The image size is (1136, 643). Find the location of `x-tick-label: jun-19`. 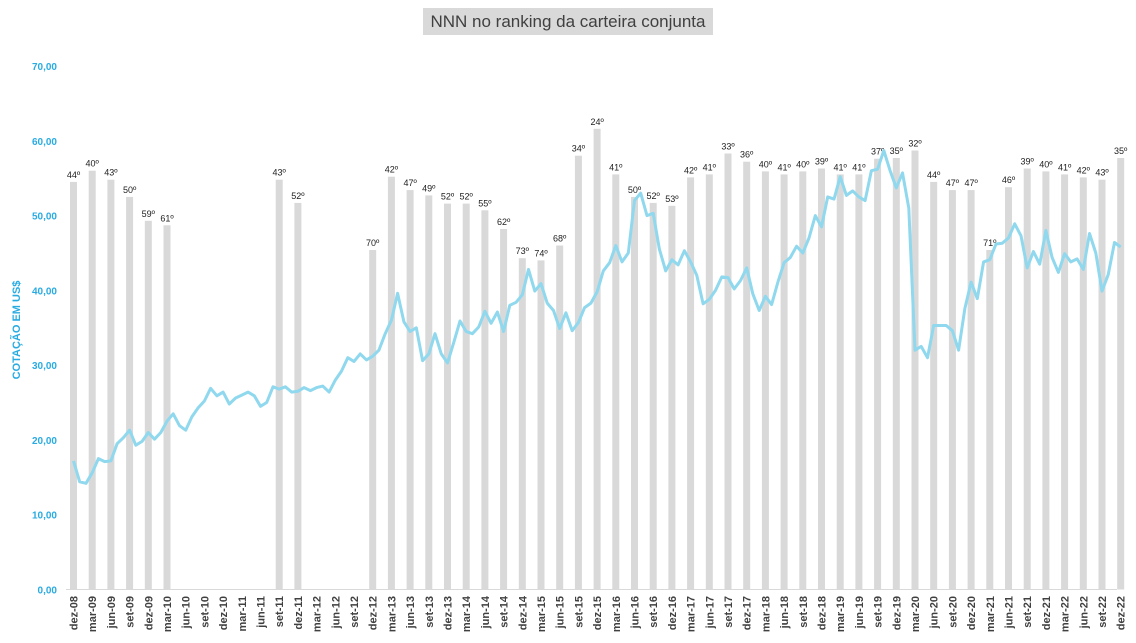

x-tick-label: jun-19 is located at coordinates (860, 612).